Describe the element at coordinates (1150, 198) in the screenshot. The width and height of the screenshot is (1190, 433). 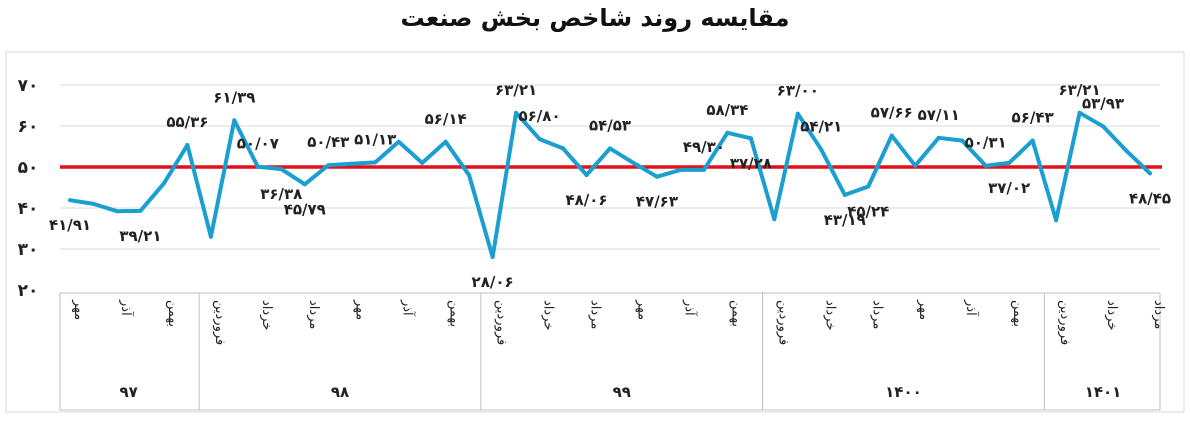
I see `data-label: ۴۸/۴۵` at that location.